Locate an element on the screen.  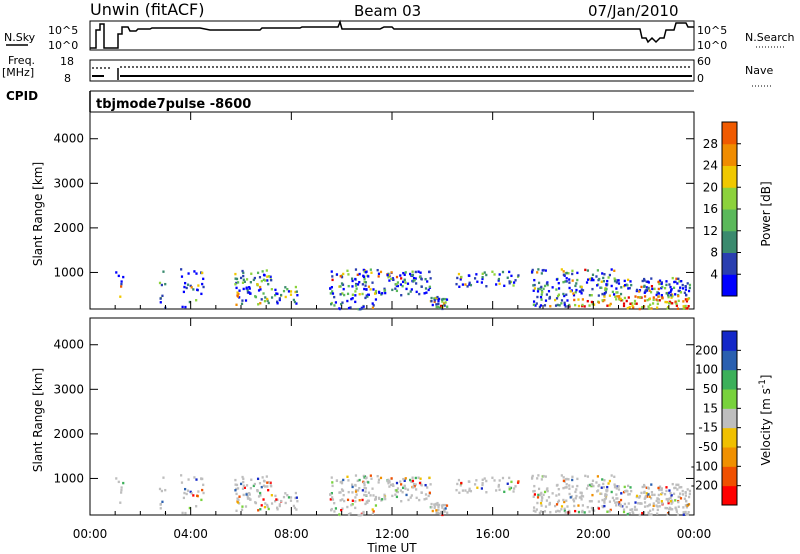
colorbar-tick-label: 24 is located at coordinates (710, 166).